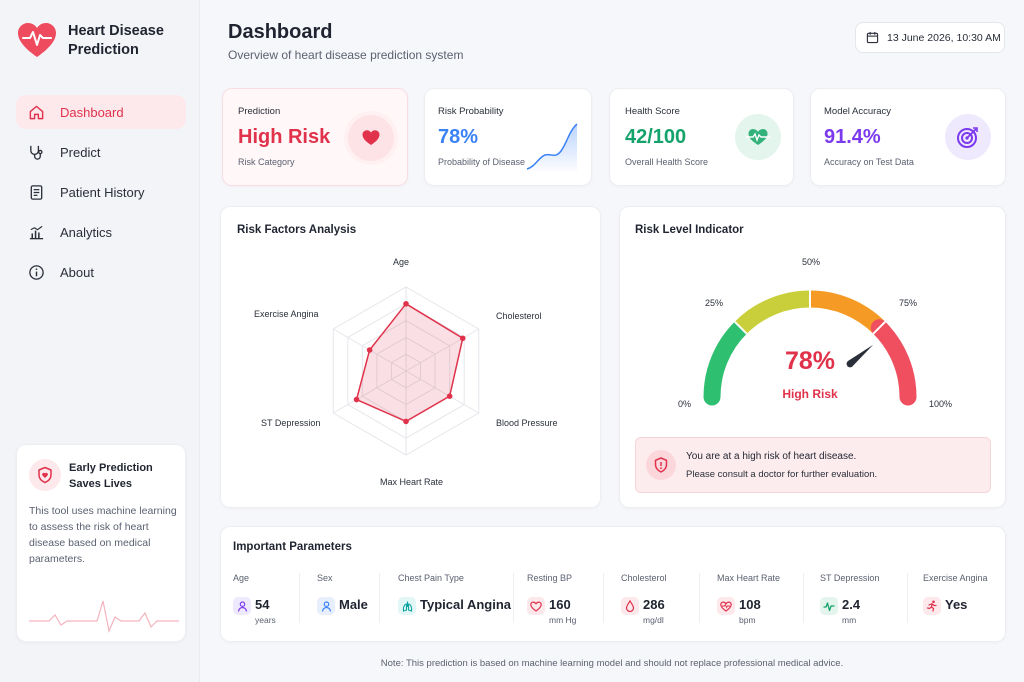 This screenshot has width=1024, height=682. I want to click on radar-axis-label-cholesterol: Cholesterol, so click(519, 316).